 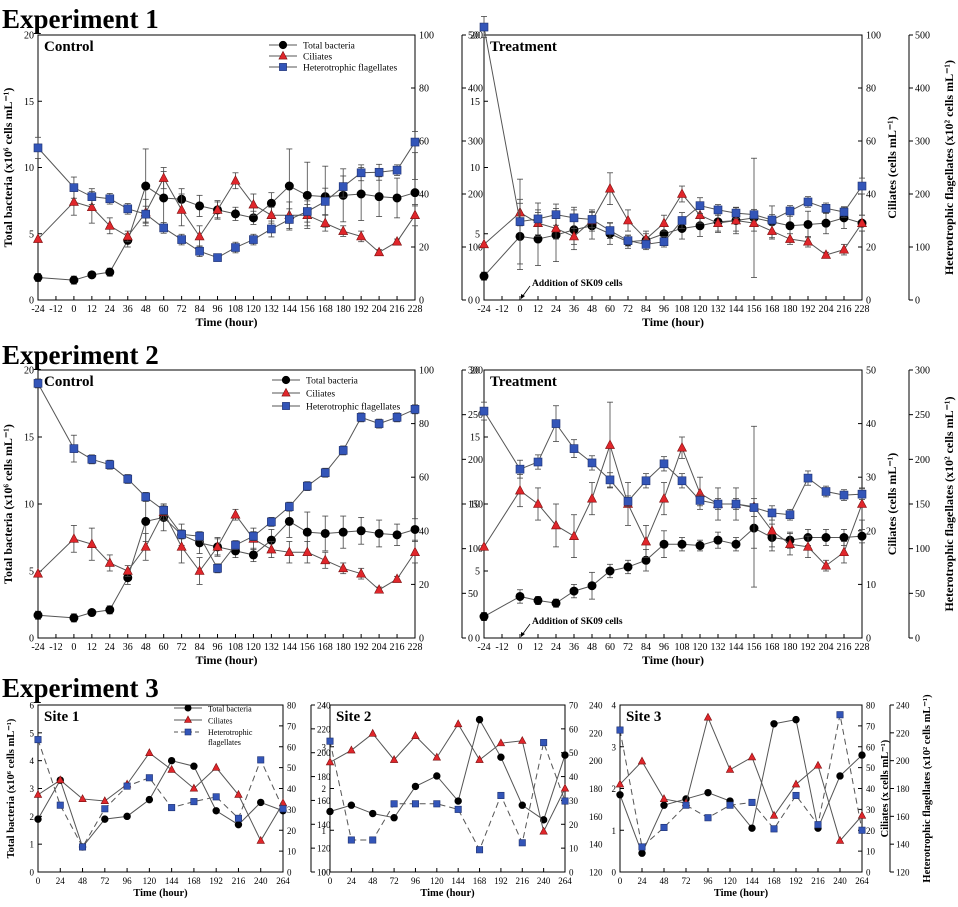 What do you see at coordinates (922, 142) in the screenshot?
I see `y3-tick-label: 300` at bounding box center [922, 142].